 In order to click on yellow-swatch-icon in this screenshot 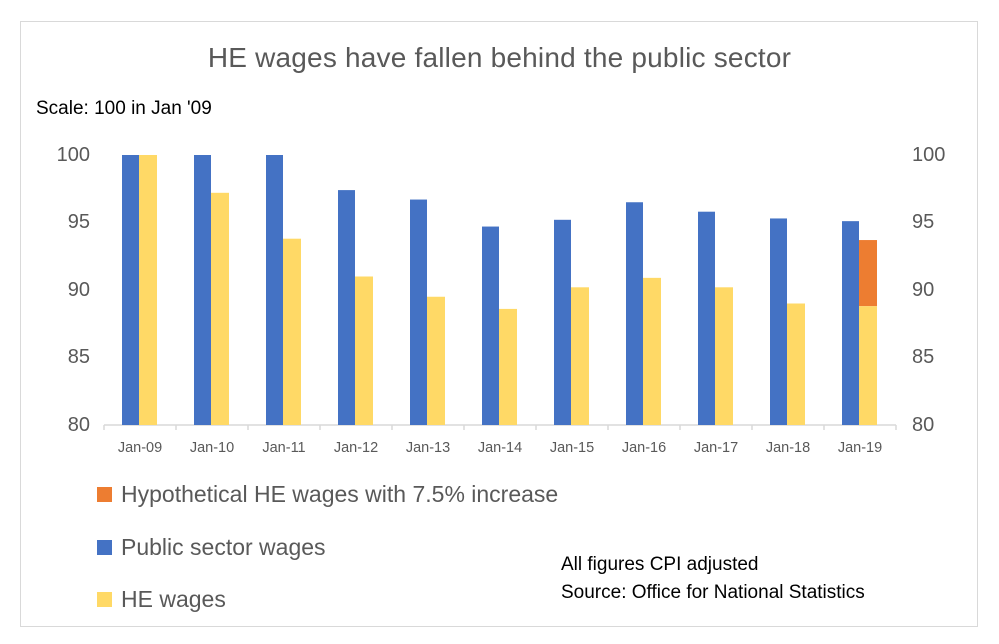, I will do `click(104, 599)`.